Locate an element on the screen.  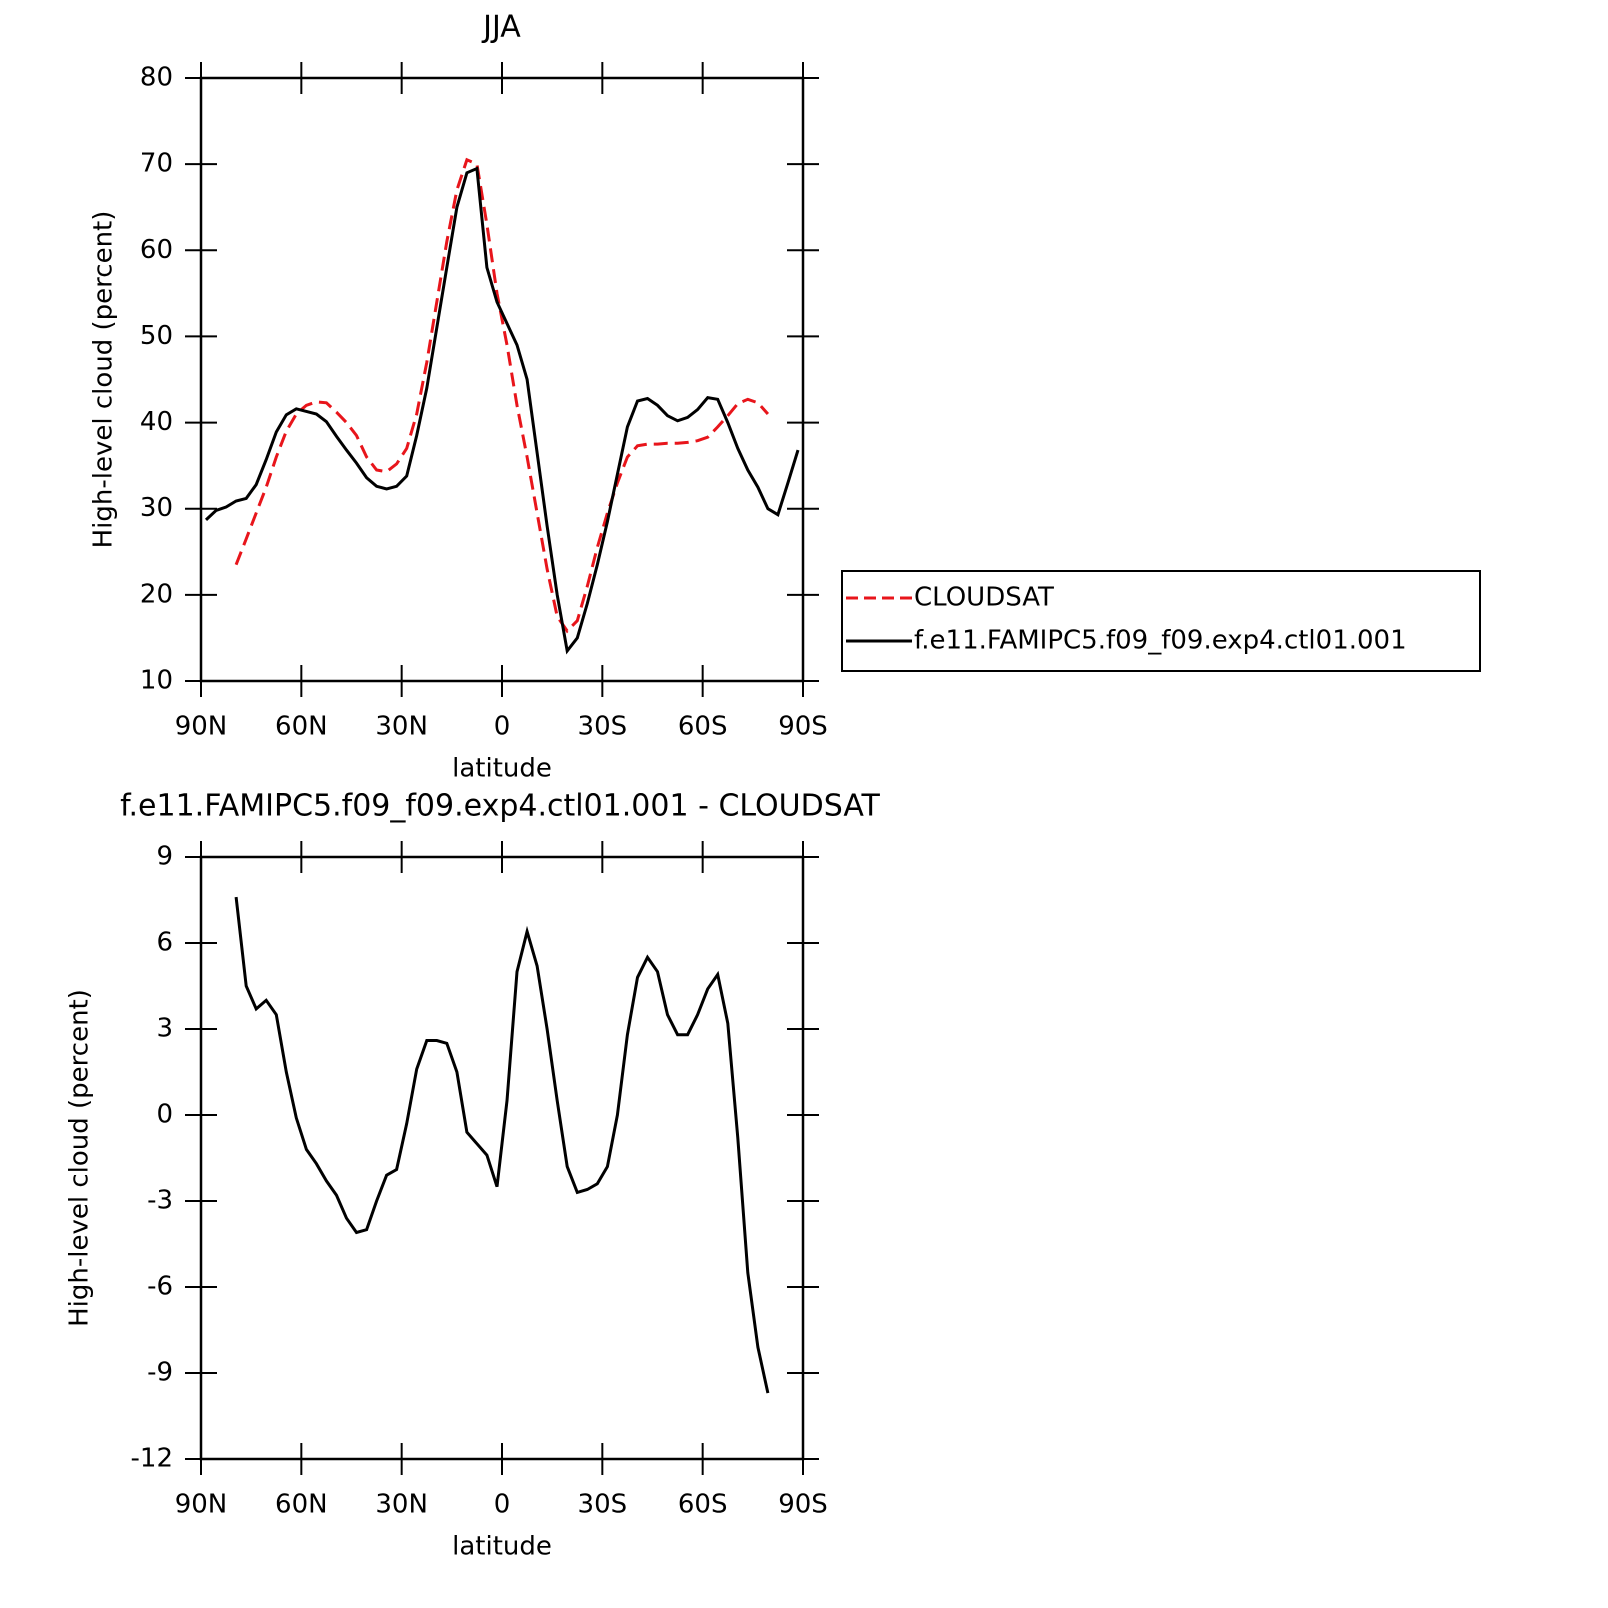
y-tick-label: 3 is located at coordinates (164, 1029).